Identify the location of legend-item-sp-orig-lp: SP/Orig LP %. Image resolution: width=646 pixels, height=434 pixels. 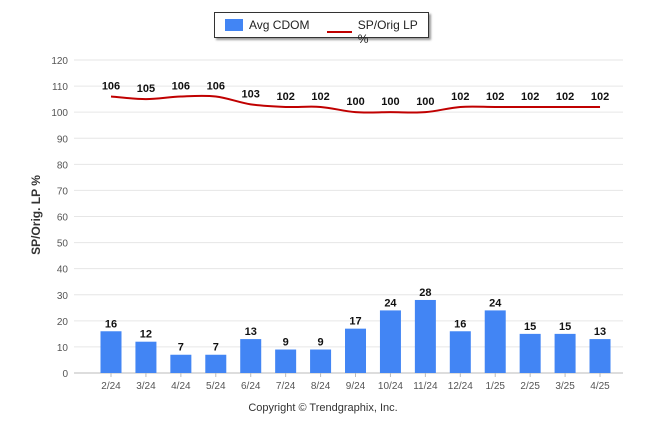
(377, 32).